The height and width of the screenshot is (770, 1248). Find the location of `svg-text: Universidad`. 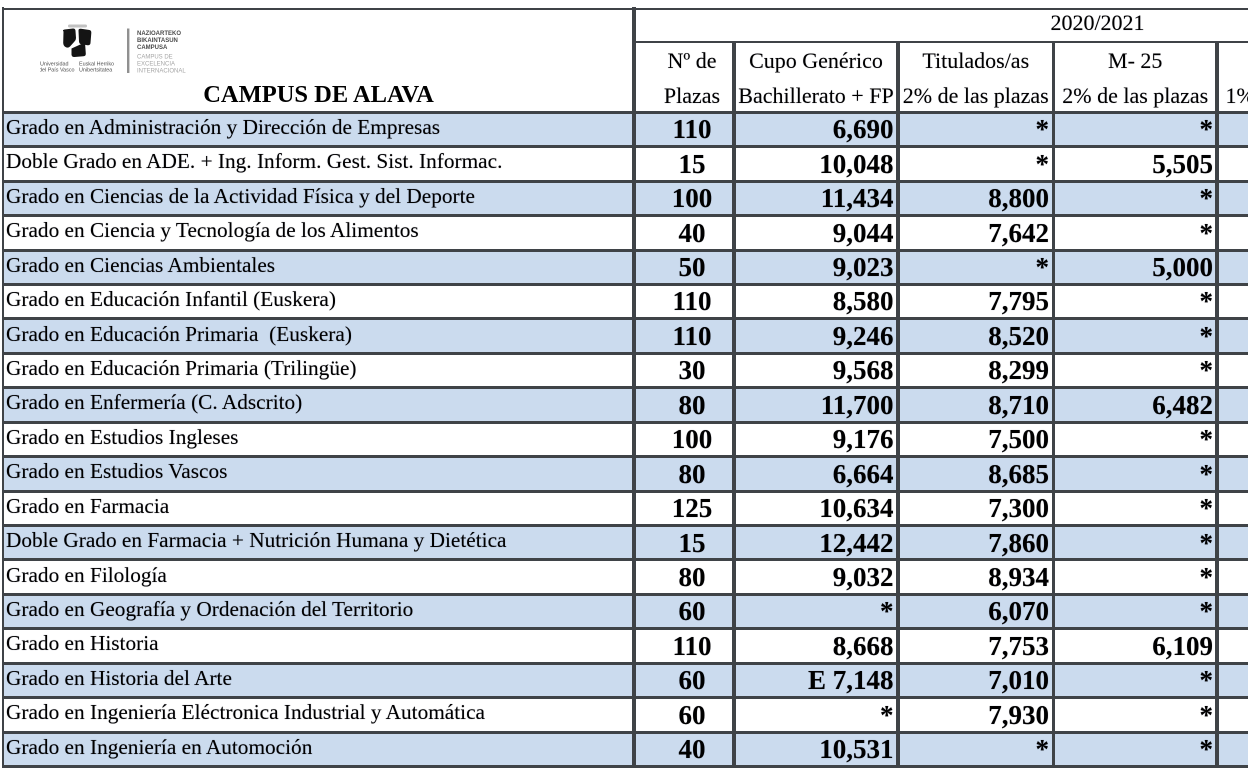

svg-text: Universidad is located at coordinates (54, 65).